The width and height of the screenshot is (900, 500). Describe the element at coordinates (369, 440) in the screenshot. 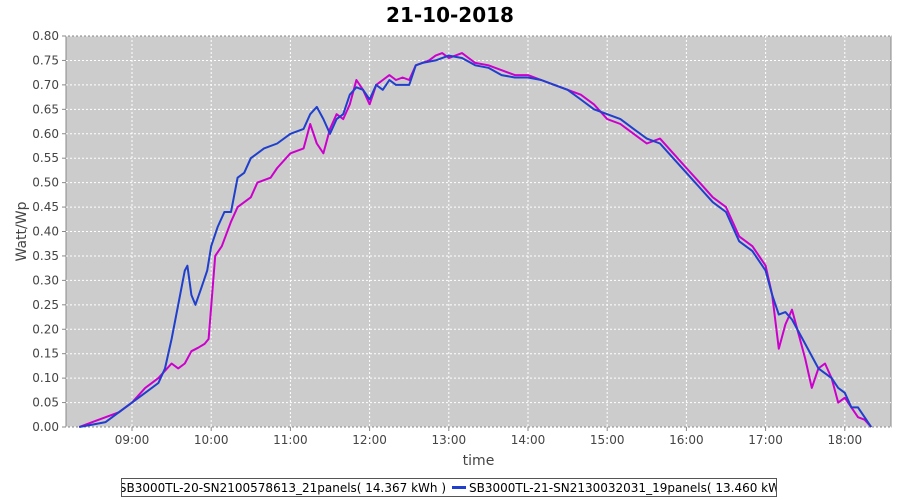

I see `x-tick-label: 12:00` at that location.